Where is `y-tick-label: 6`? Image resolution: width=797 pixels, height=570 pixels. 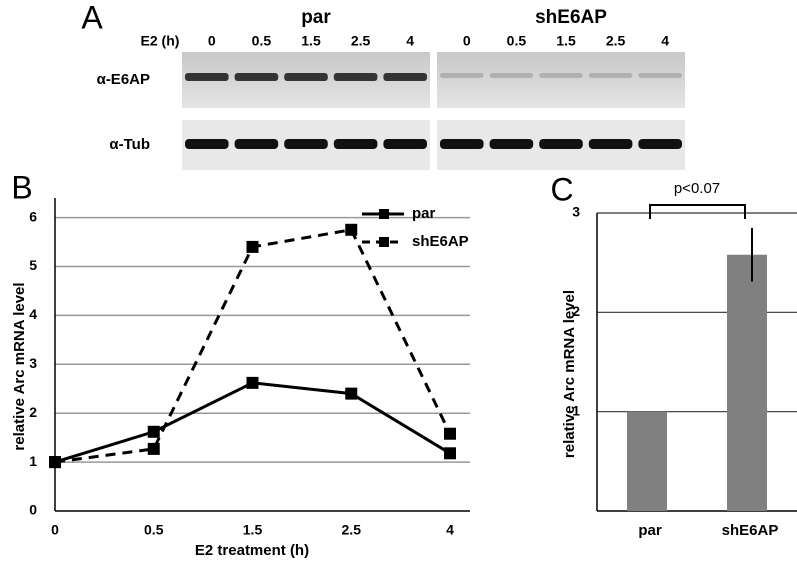
y-tick-label: 6 is located at coordinates (33, 216).